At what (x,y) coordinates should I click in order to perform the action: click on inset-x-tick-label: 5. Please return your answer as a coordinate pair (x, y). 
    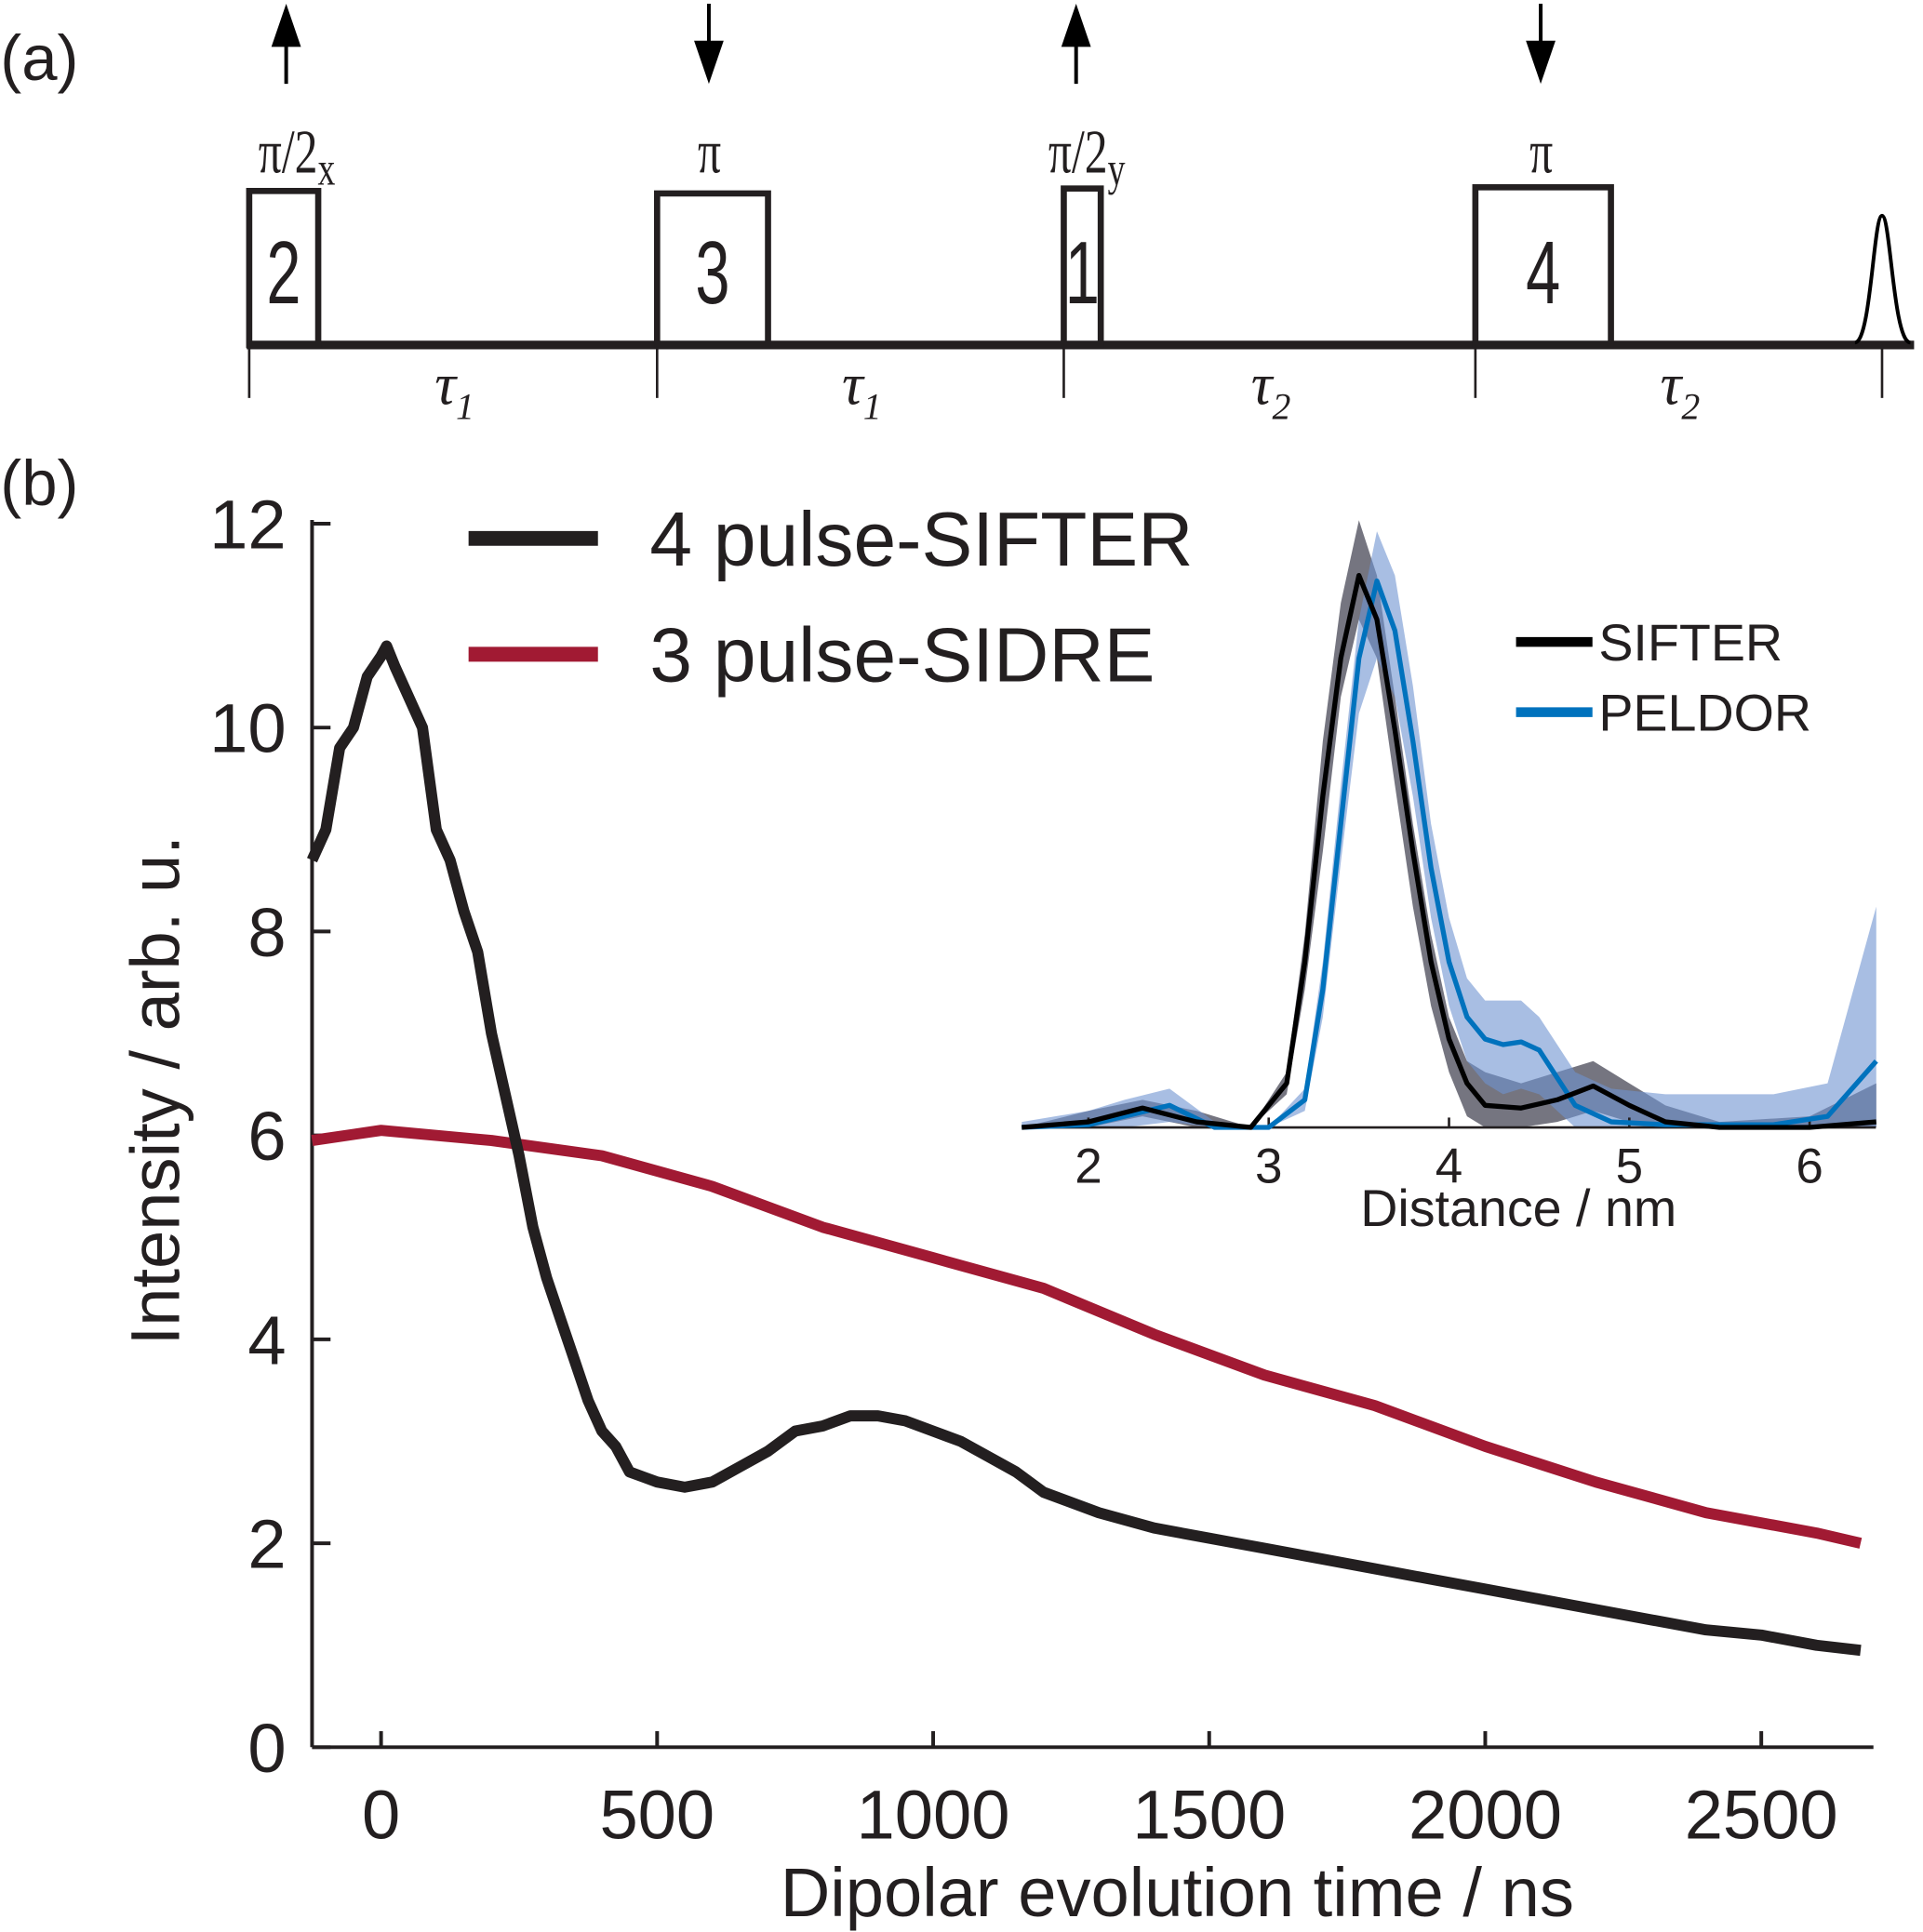
    Looking at the image, I should click on (1629, 1166).